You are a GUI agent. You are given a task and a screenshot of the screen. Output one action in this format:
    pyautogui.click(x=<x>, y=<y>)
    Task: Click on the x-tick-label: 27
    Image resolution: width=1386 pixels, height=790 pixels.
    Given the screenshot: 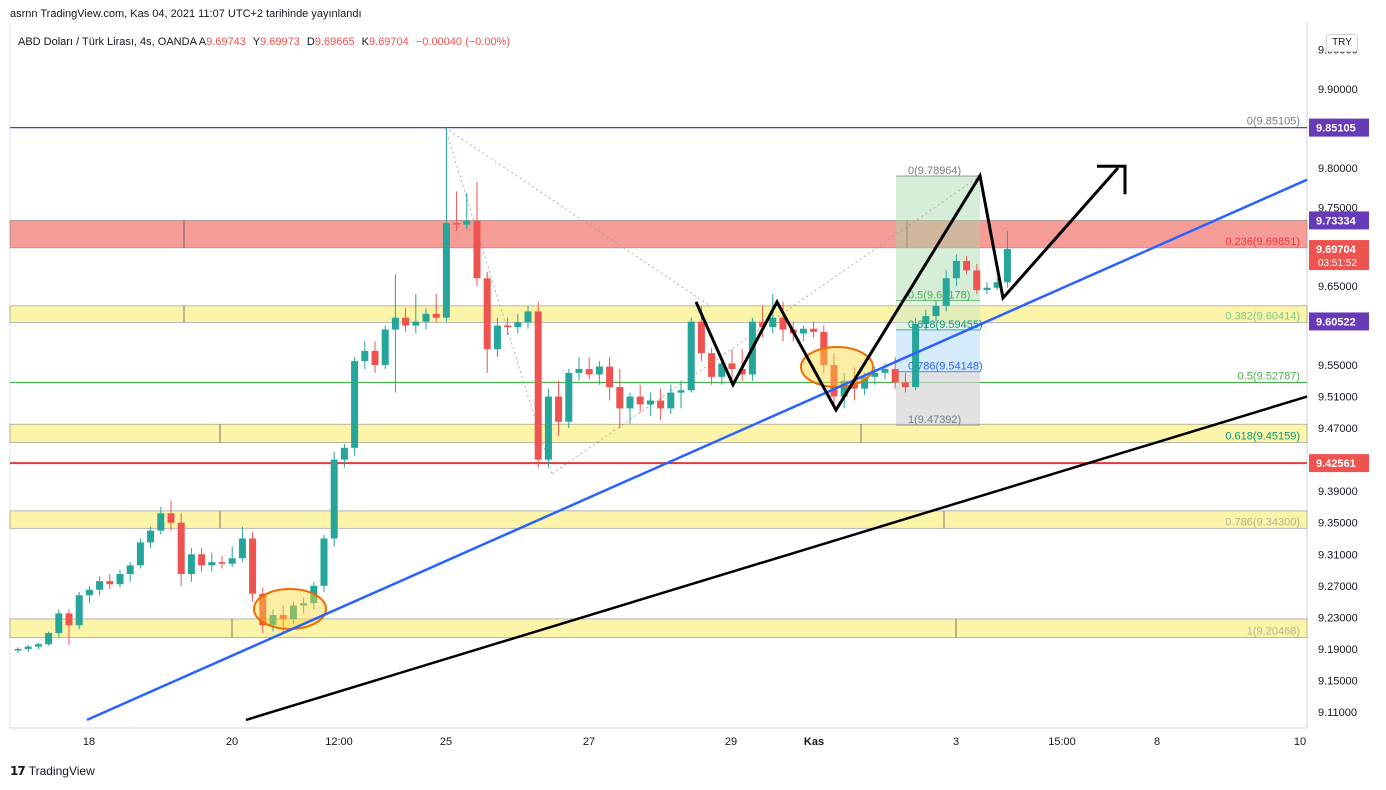 What is the action you would take?
    pyautogui.click(x=589, y=742)
    